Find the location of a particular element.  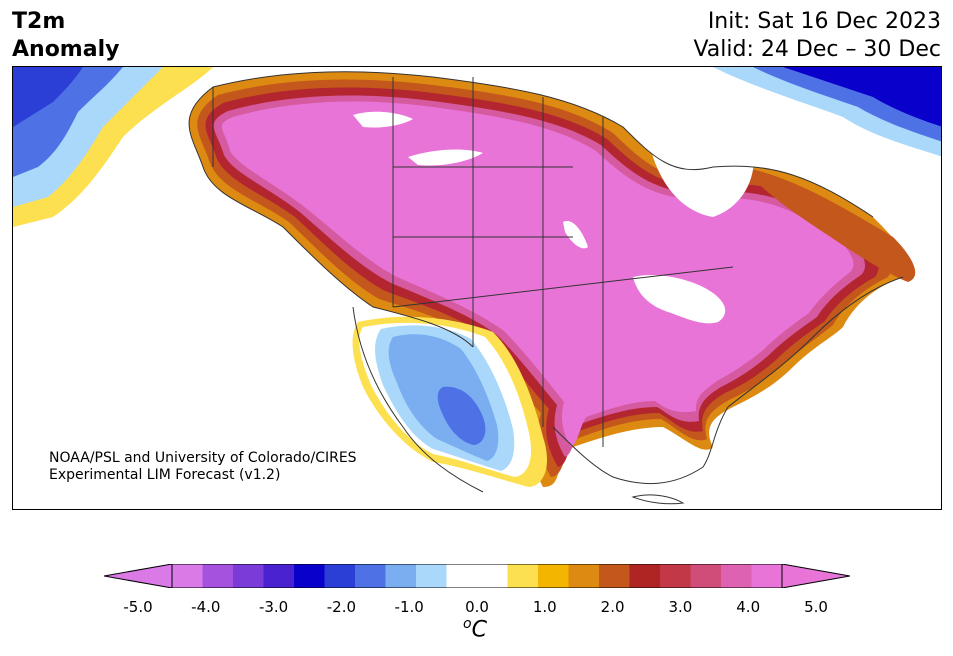

colorbar-frame is located at coordinates (477, 576).